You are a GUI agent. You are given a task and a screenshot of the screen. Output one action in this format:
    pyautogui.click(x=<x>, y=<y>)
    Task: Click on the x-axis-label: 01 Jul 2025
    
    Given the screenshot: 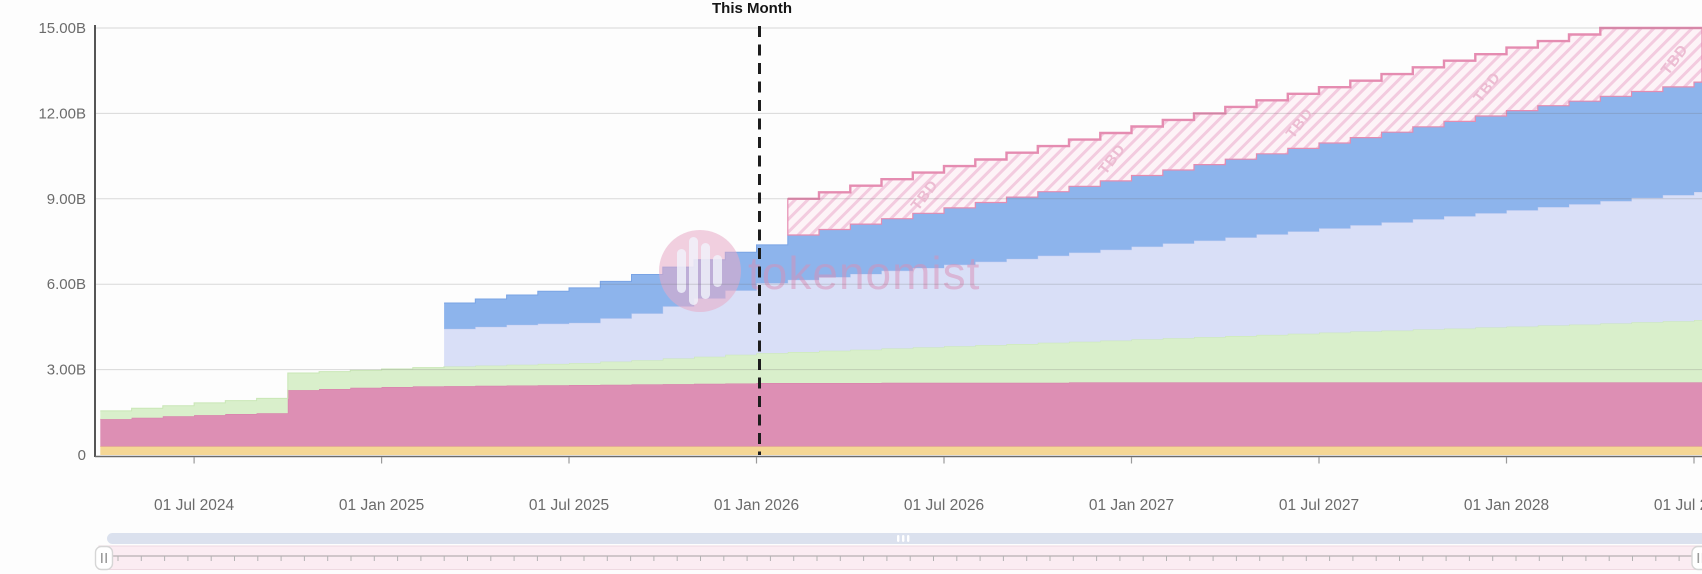 What is the action you would take?
    pyautogui.click(x=569, y=505)
    